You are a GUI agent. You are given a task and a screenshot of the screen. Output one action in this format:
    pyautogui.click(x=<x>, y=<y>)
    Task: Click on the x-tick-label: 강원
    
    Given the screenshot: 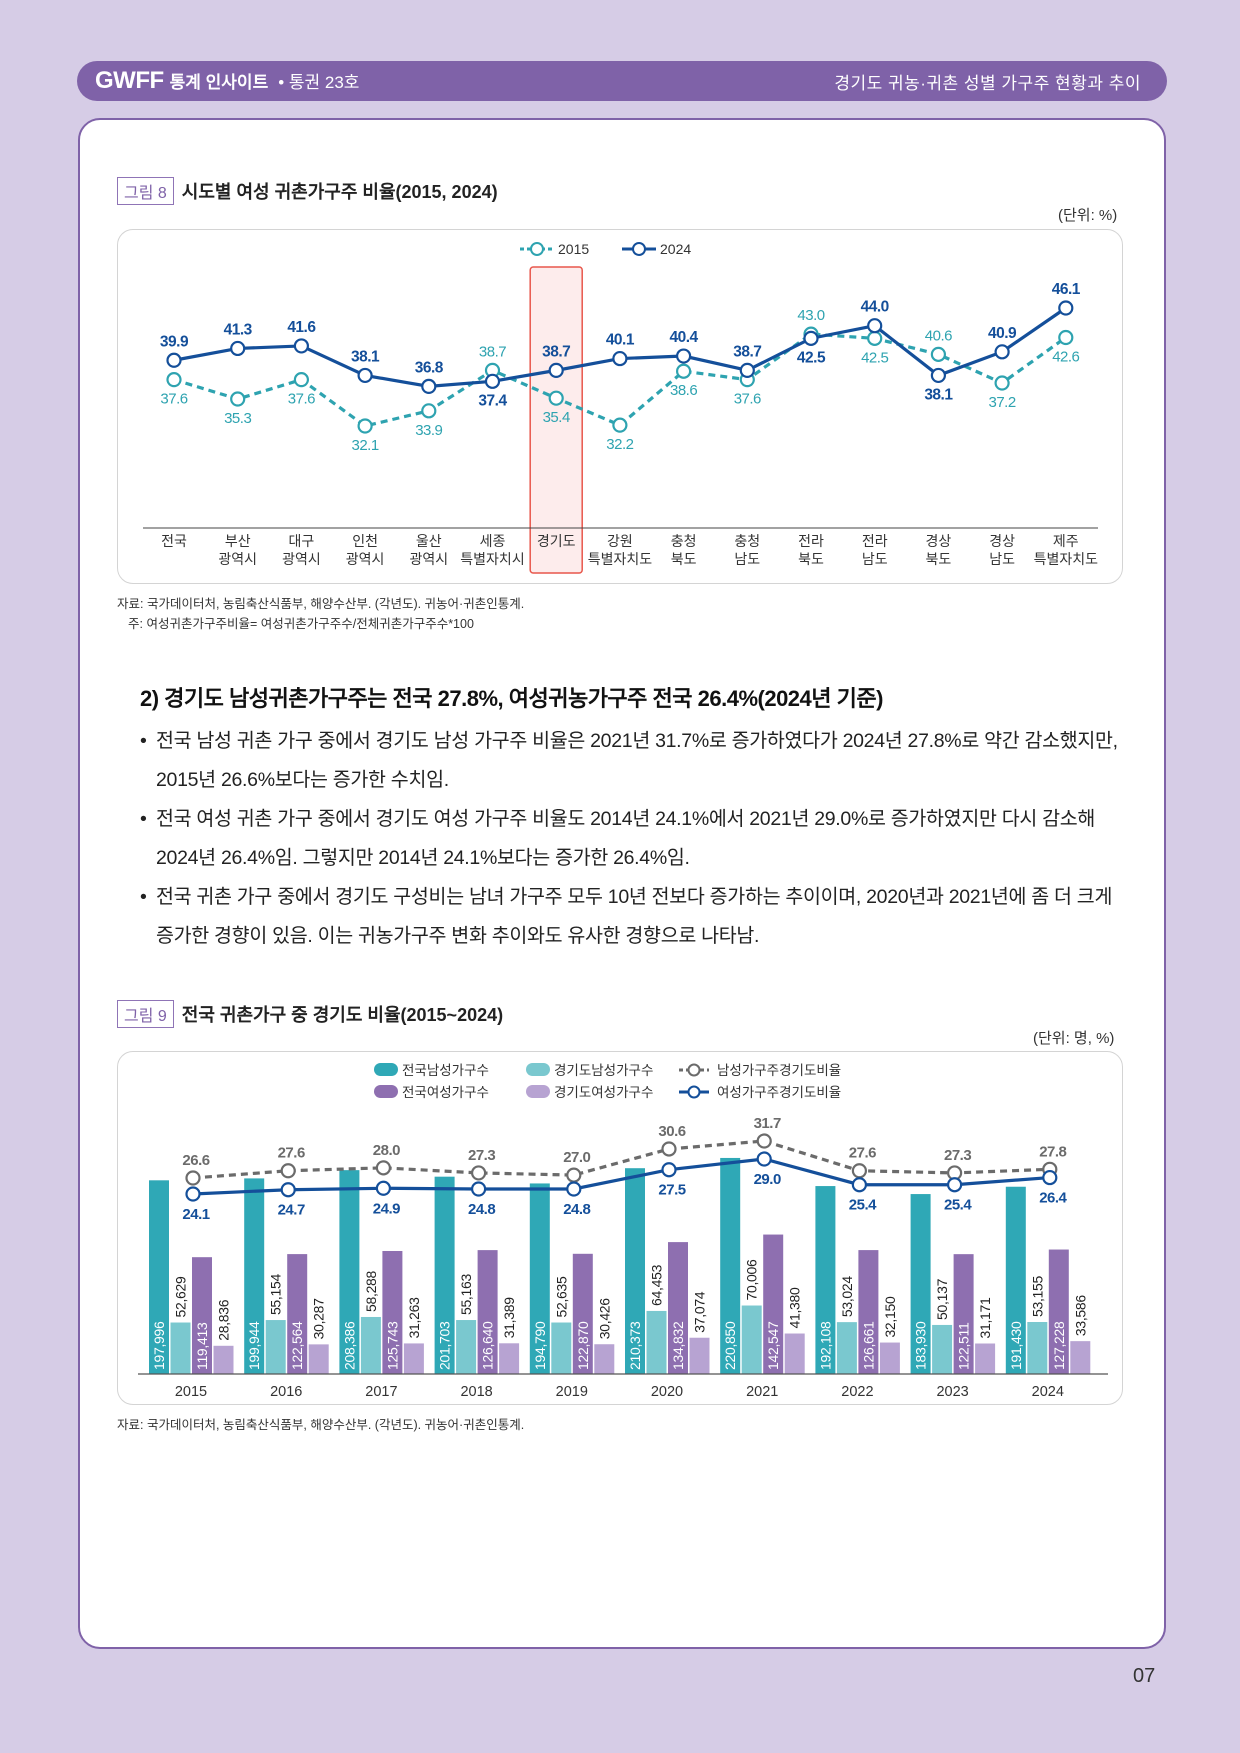 What is the action you would take?
    pyautogui.click(x=620, y=541)
    